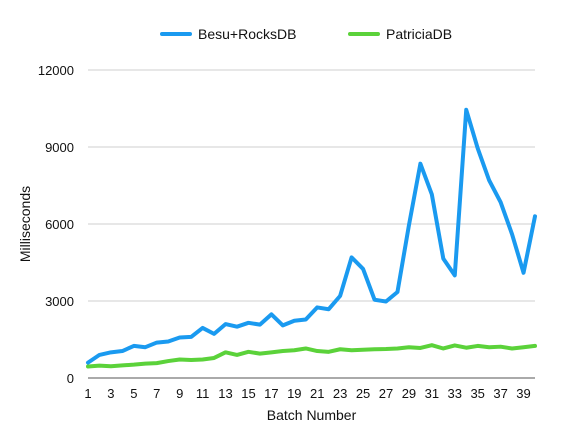 The height and width of the screenshot is (432, 578). What do you see at coordinates (59, 147) in the screenshot?
I see `y-tick-label: 9000` at bounding box center [59, 147].